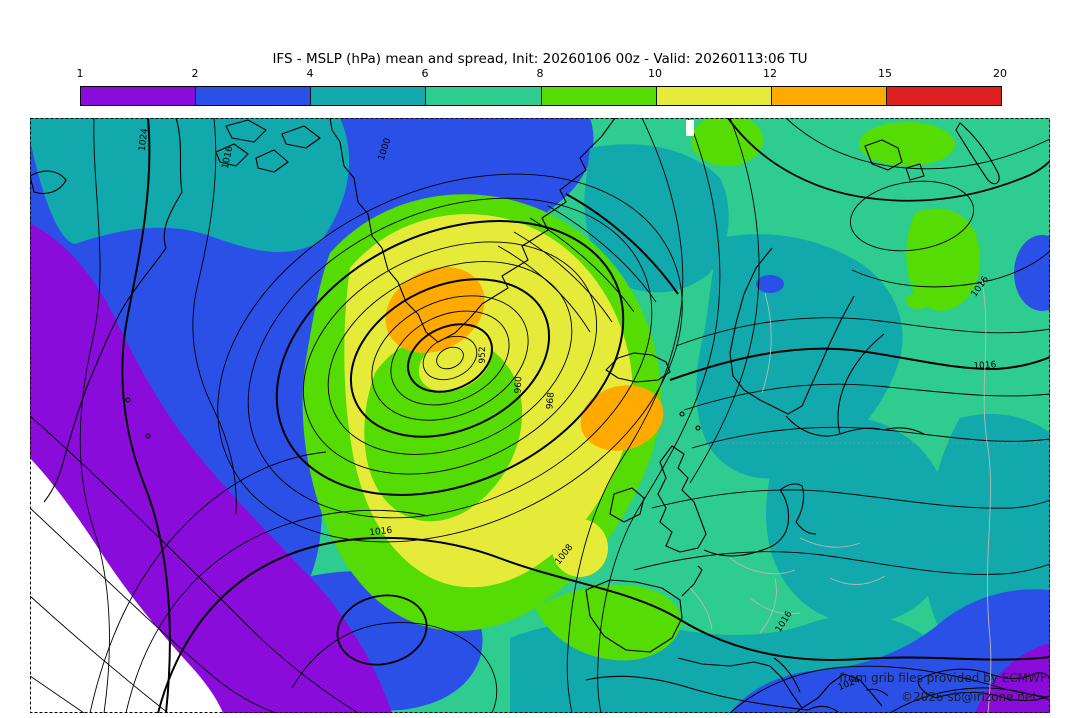 The height and width of the screenshot is (718, 1080). Describe the element at coordinates (126, 585) in the screenshot. I see `spread-region-white-corner` at that location.